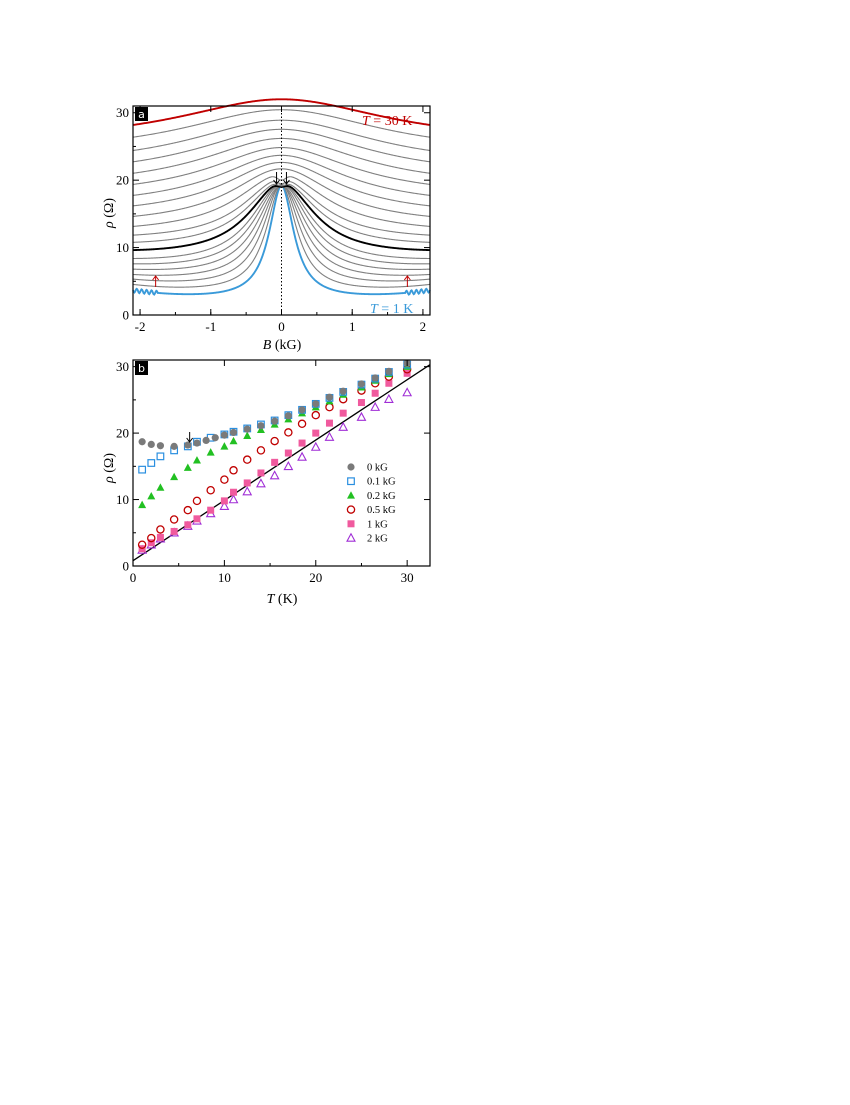  What do you see at coordinates (274, 404) in the screenshot?
I see `series-0-kg` at bounding box center [274, 404].